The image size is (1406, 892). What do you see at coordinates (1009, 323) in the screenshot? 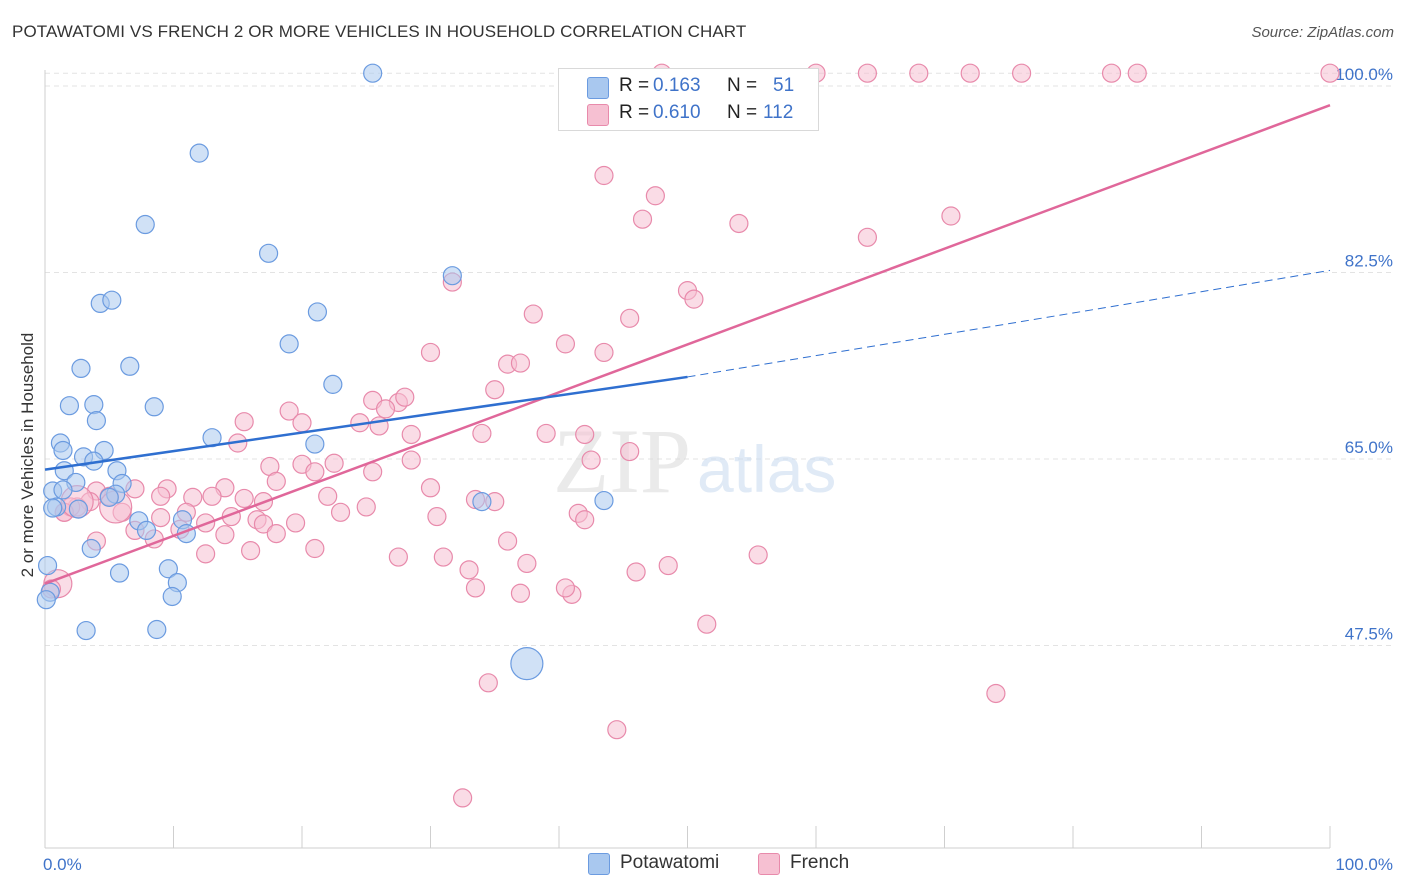
I see `potawatomi-trend-extension` at bounding box center [1009, 323].